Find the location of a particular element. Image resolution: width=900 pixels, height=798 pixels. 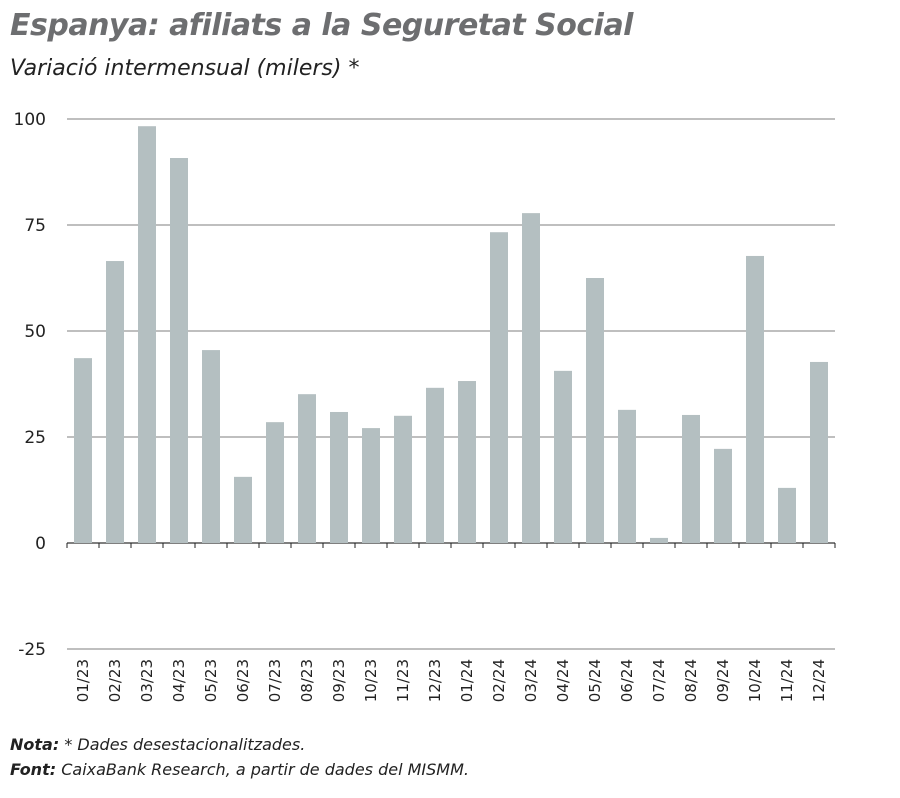

x-tick-label: 10/24 is located at coordinates (755, 680).